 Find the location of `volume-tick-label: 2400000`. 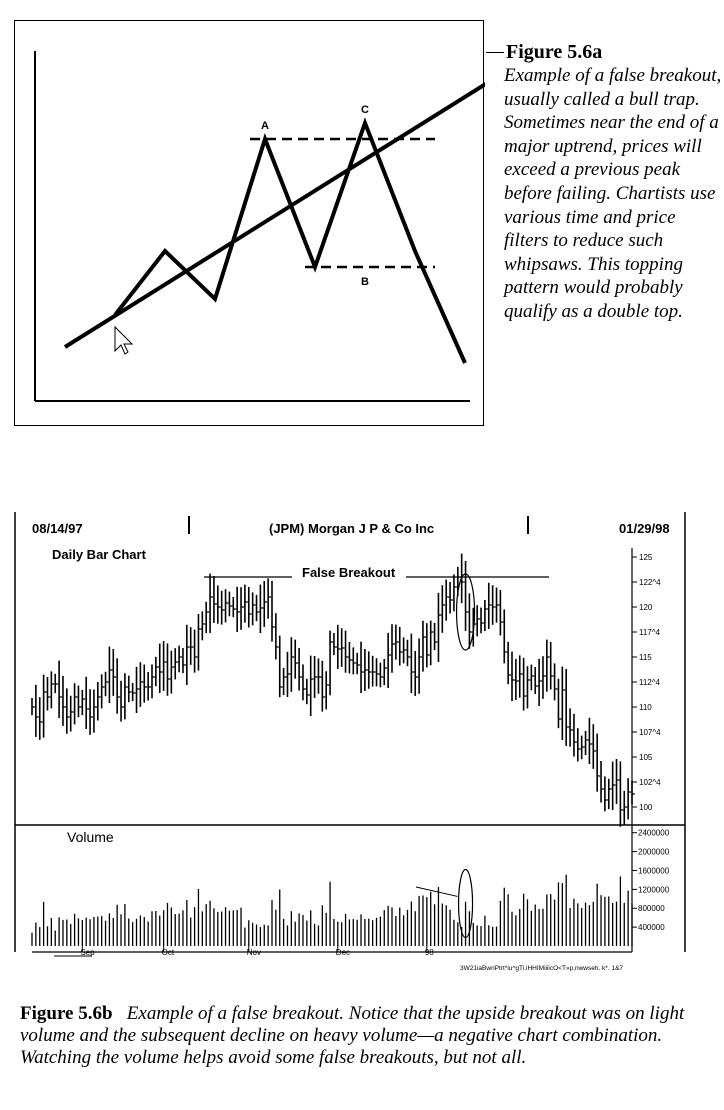

volume-tick-label: 2400000 is located at coordinates (654, 833).